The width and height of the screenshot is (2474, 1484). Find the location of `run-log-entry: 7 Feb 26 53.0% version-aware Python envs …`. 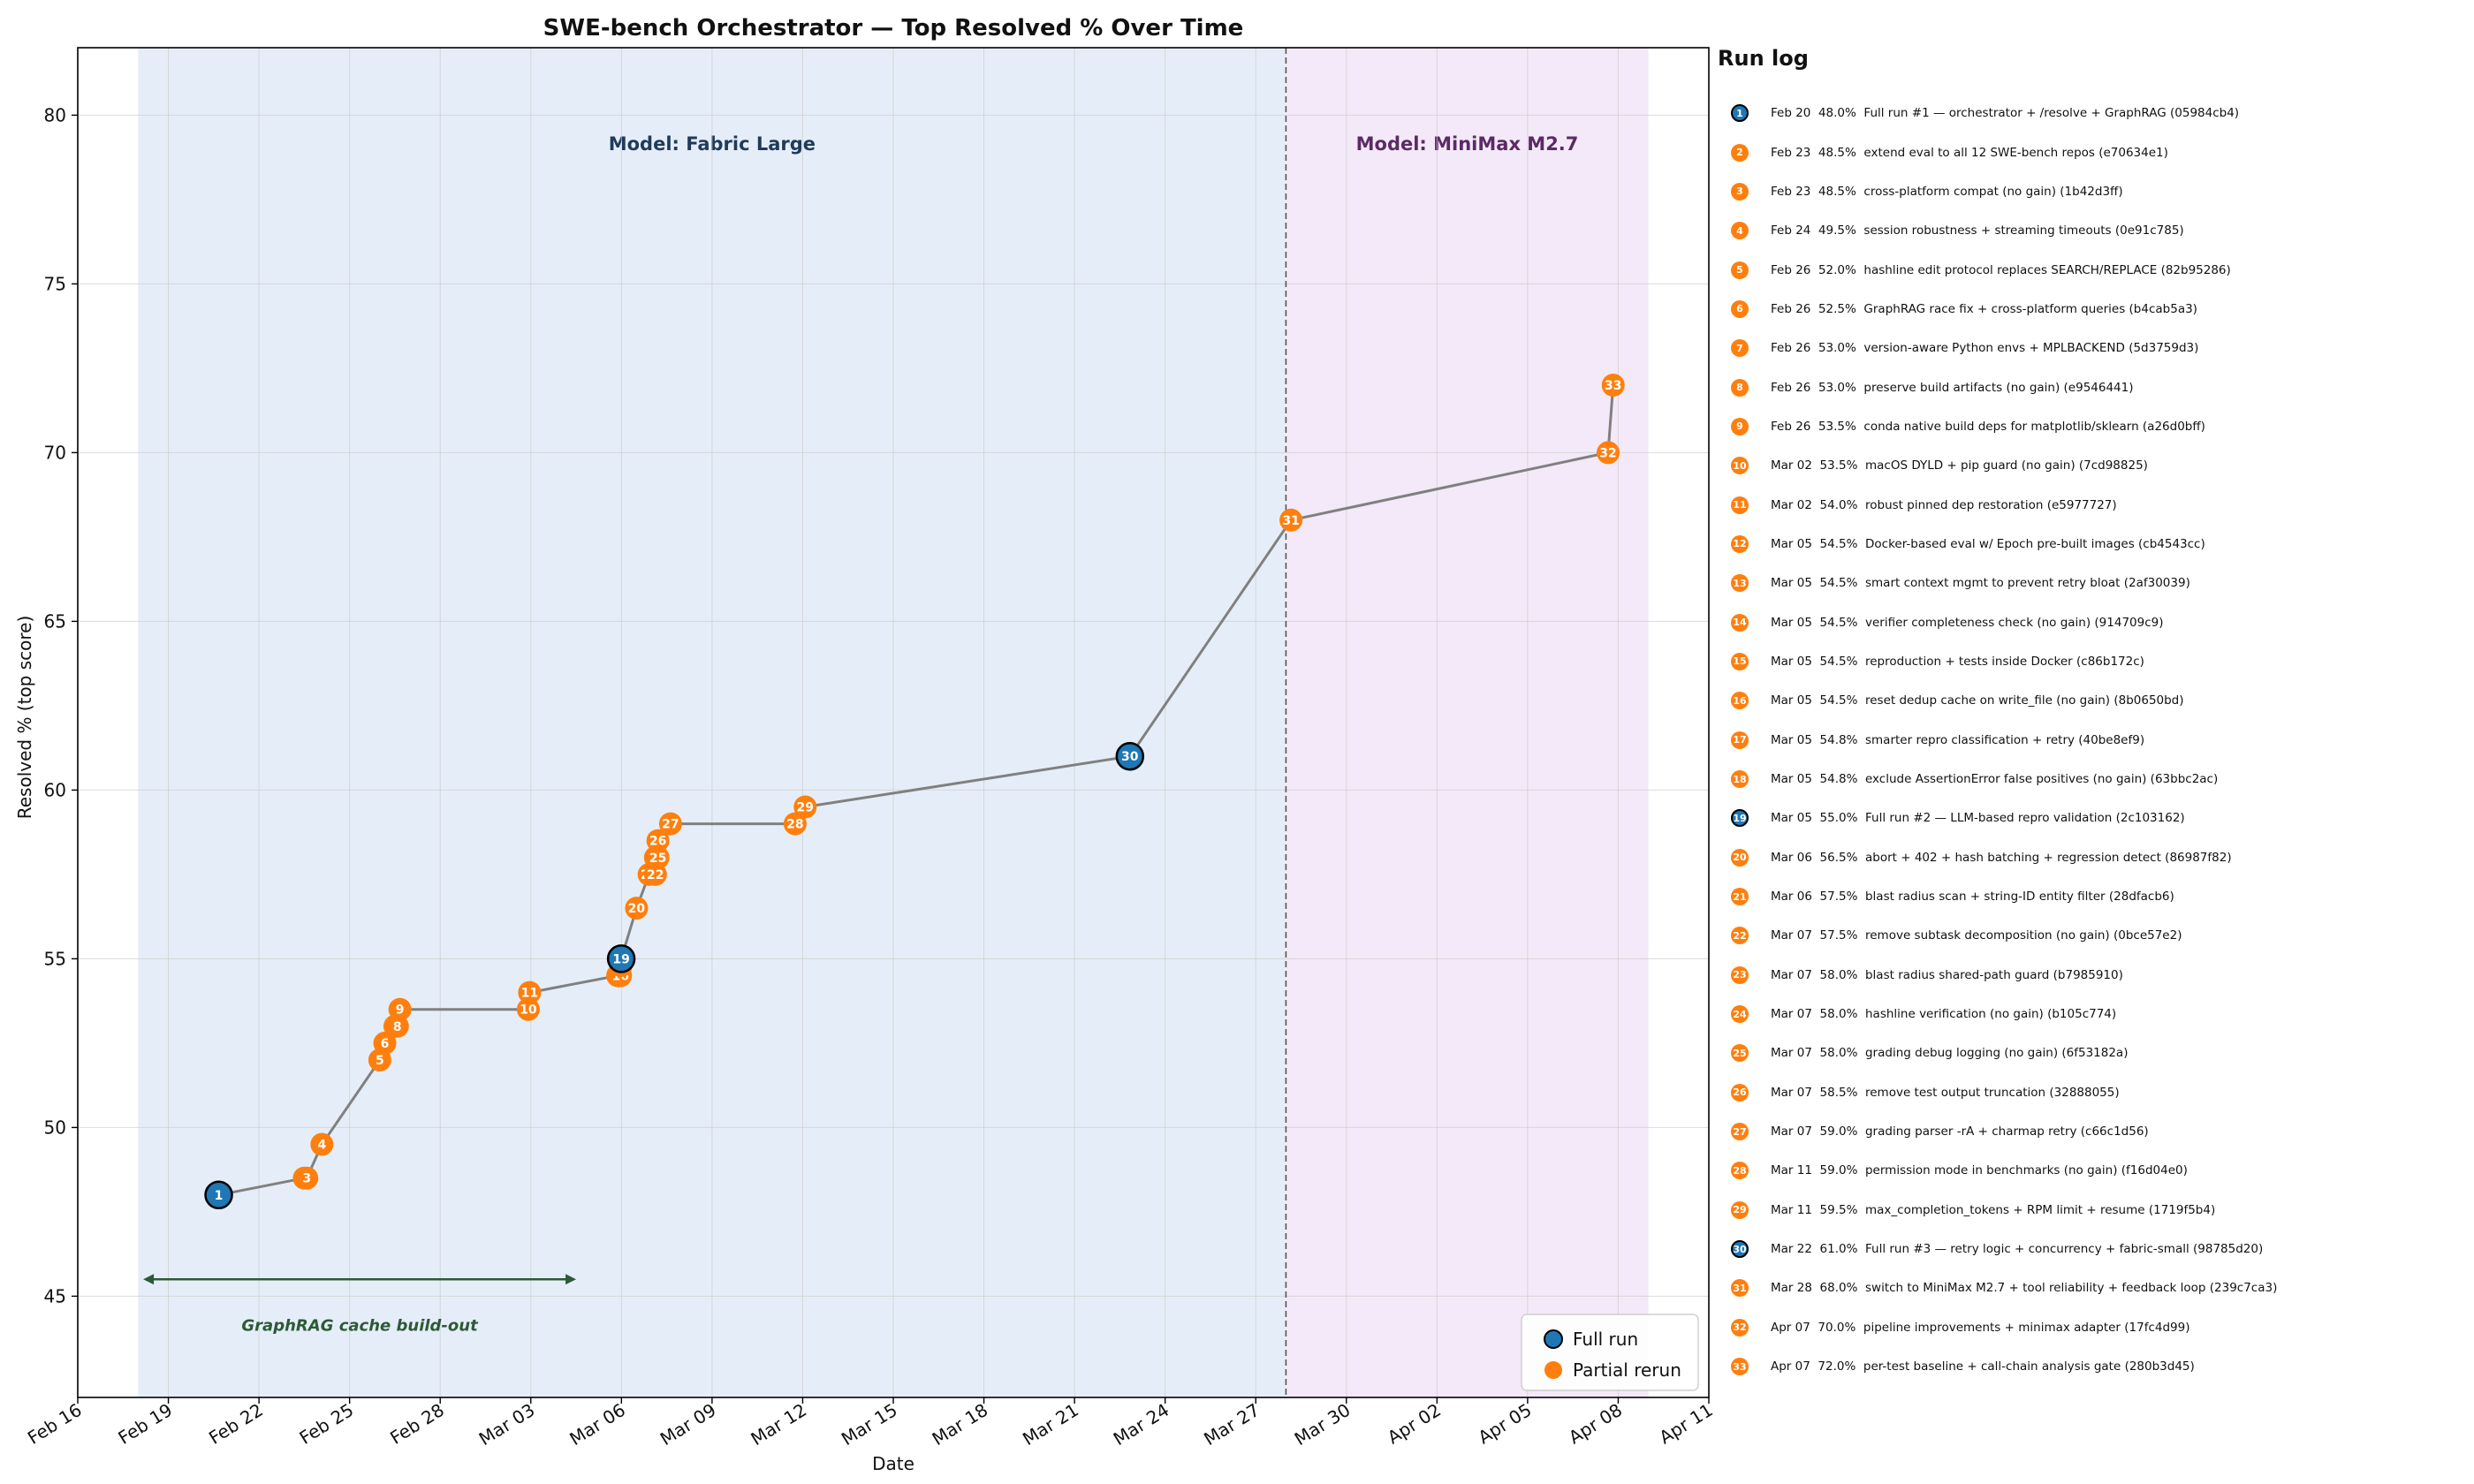

run-log-entry: 7 Feb 26 53.0% version-aware Python envs … is located at coordinates (2095, 348).